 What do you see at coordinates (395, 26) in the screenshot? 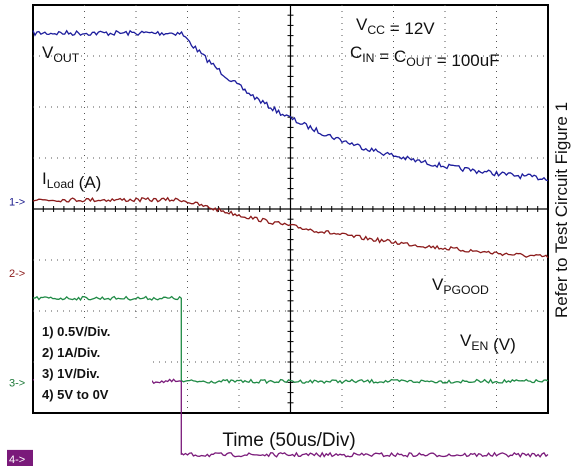
I see `condition-vcc: VCC = 12V` at bounding box center [395, 26].